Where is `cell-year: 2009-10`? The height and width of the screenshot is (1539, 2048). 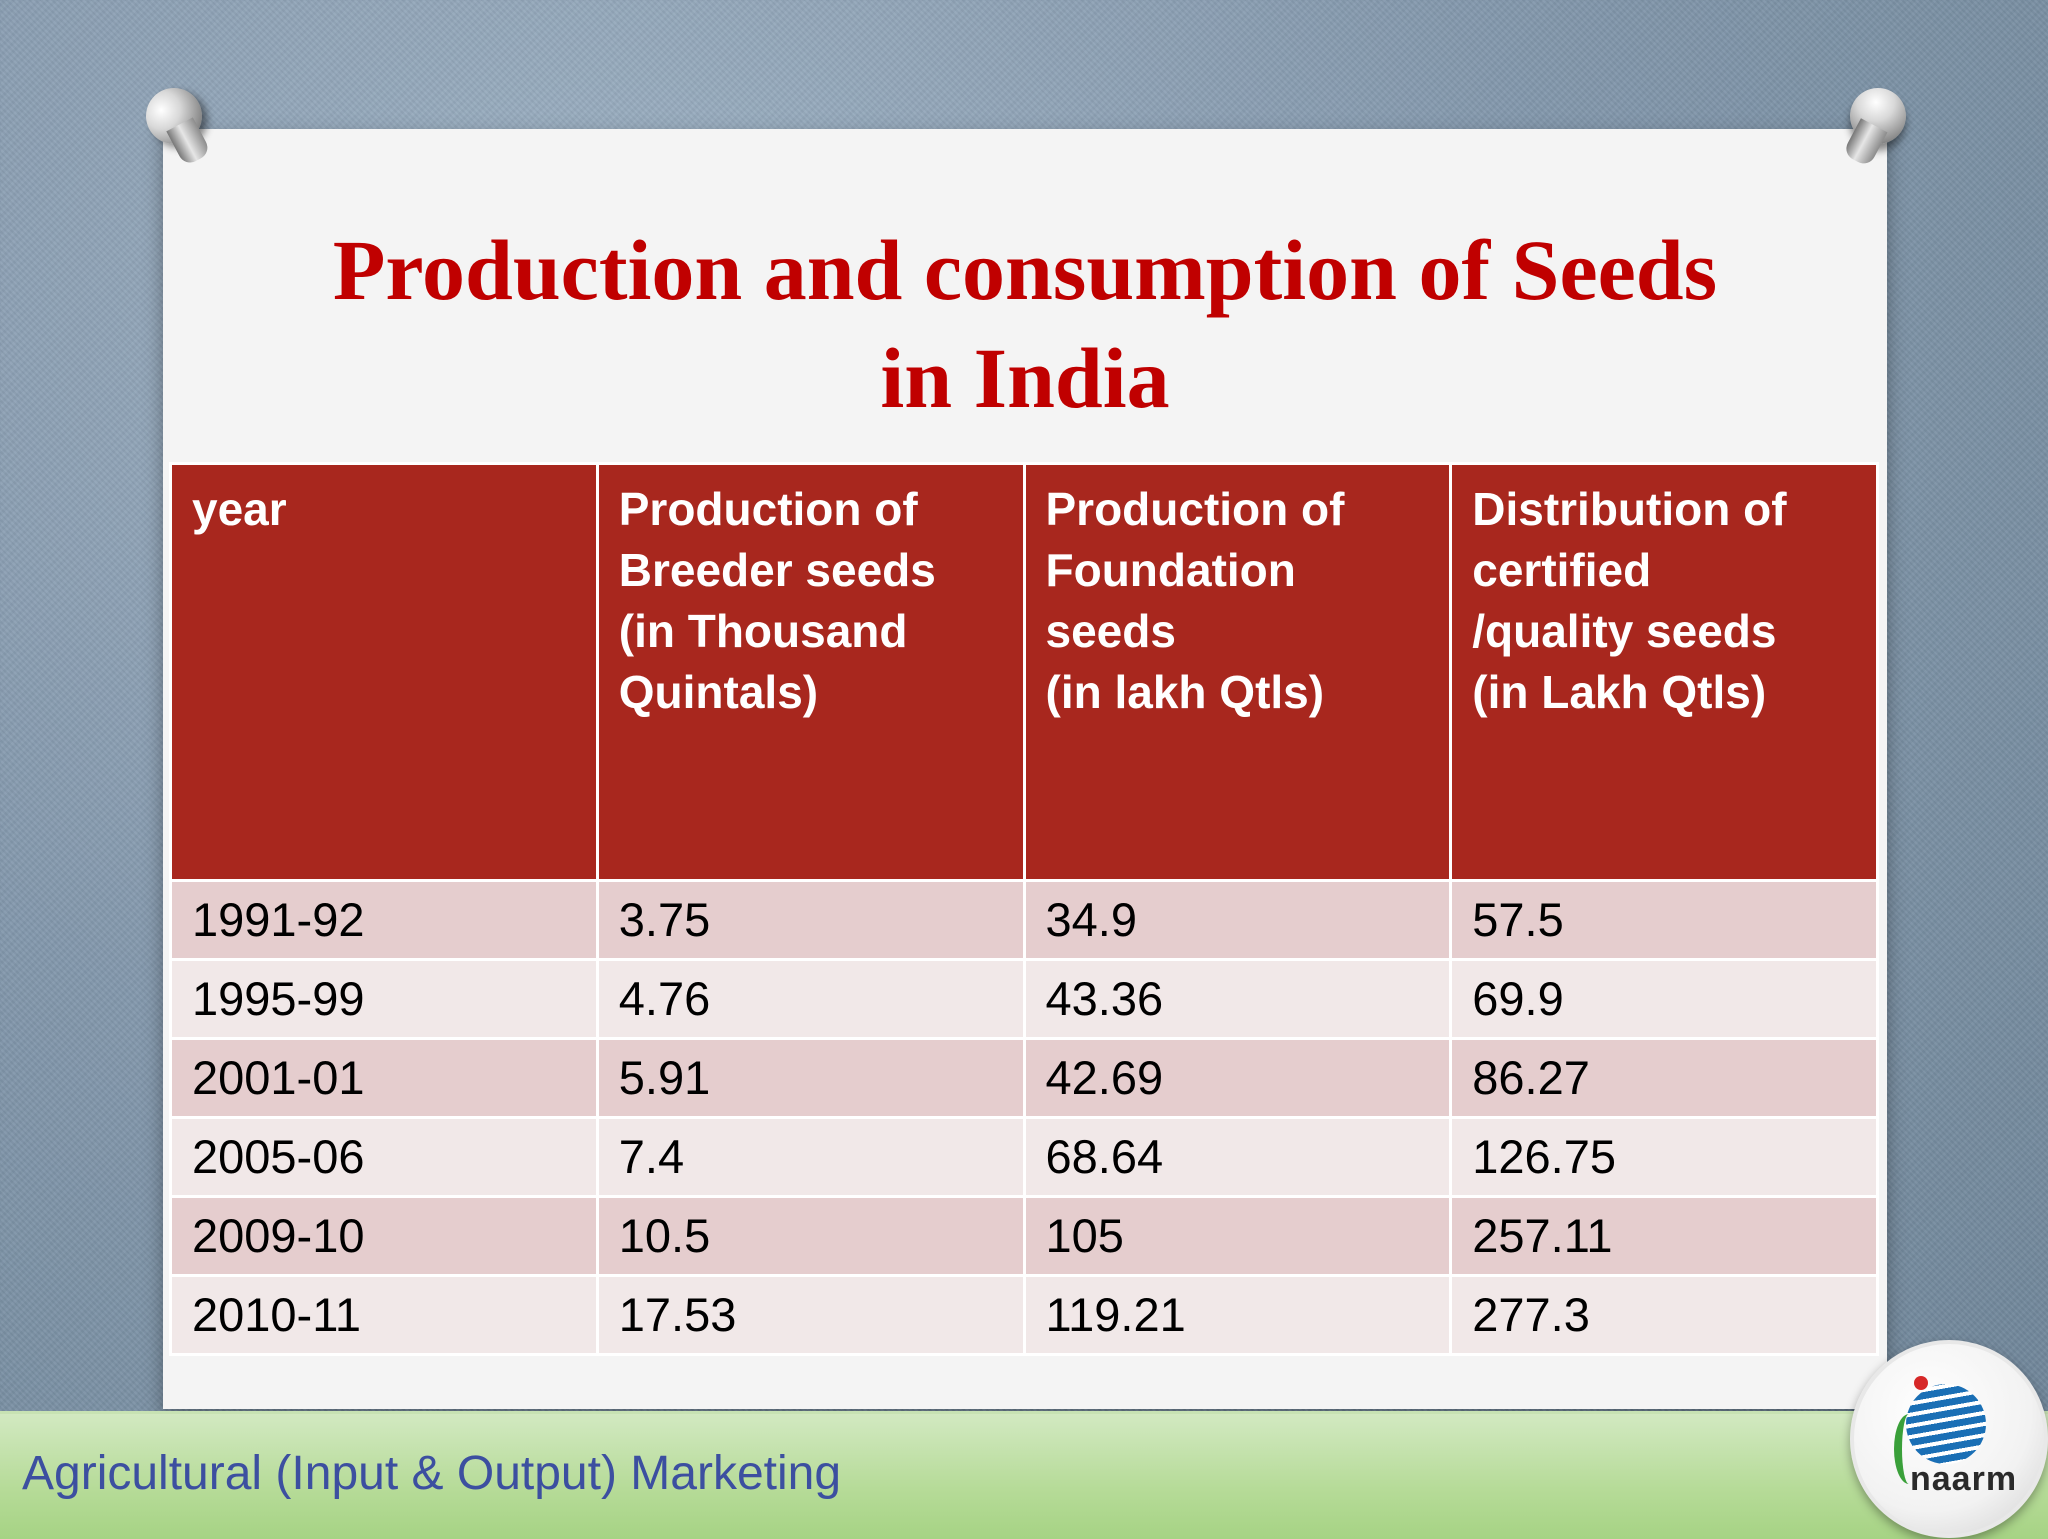 cell-year: 2009-10 is located at coordinates (384, 1236).